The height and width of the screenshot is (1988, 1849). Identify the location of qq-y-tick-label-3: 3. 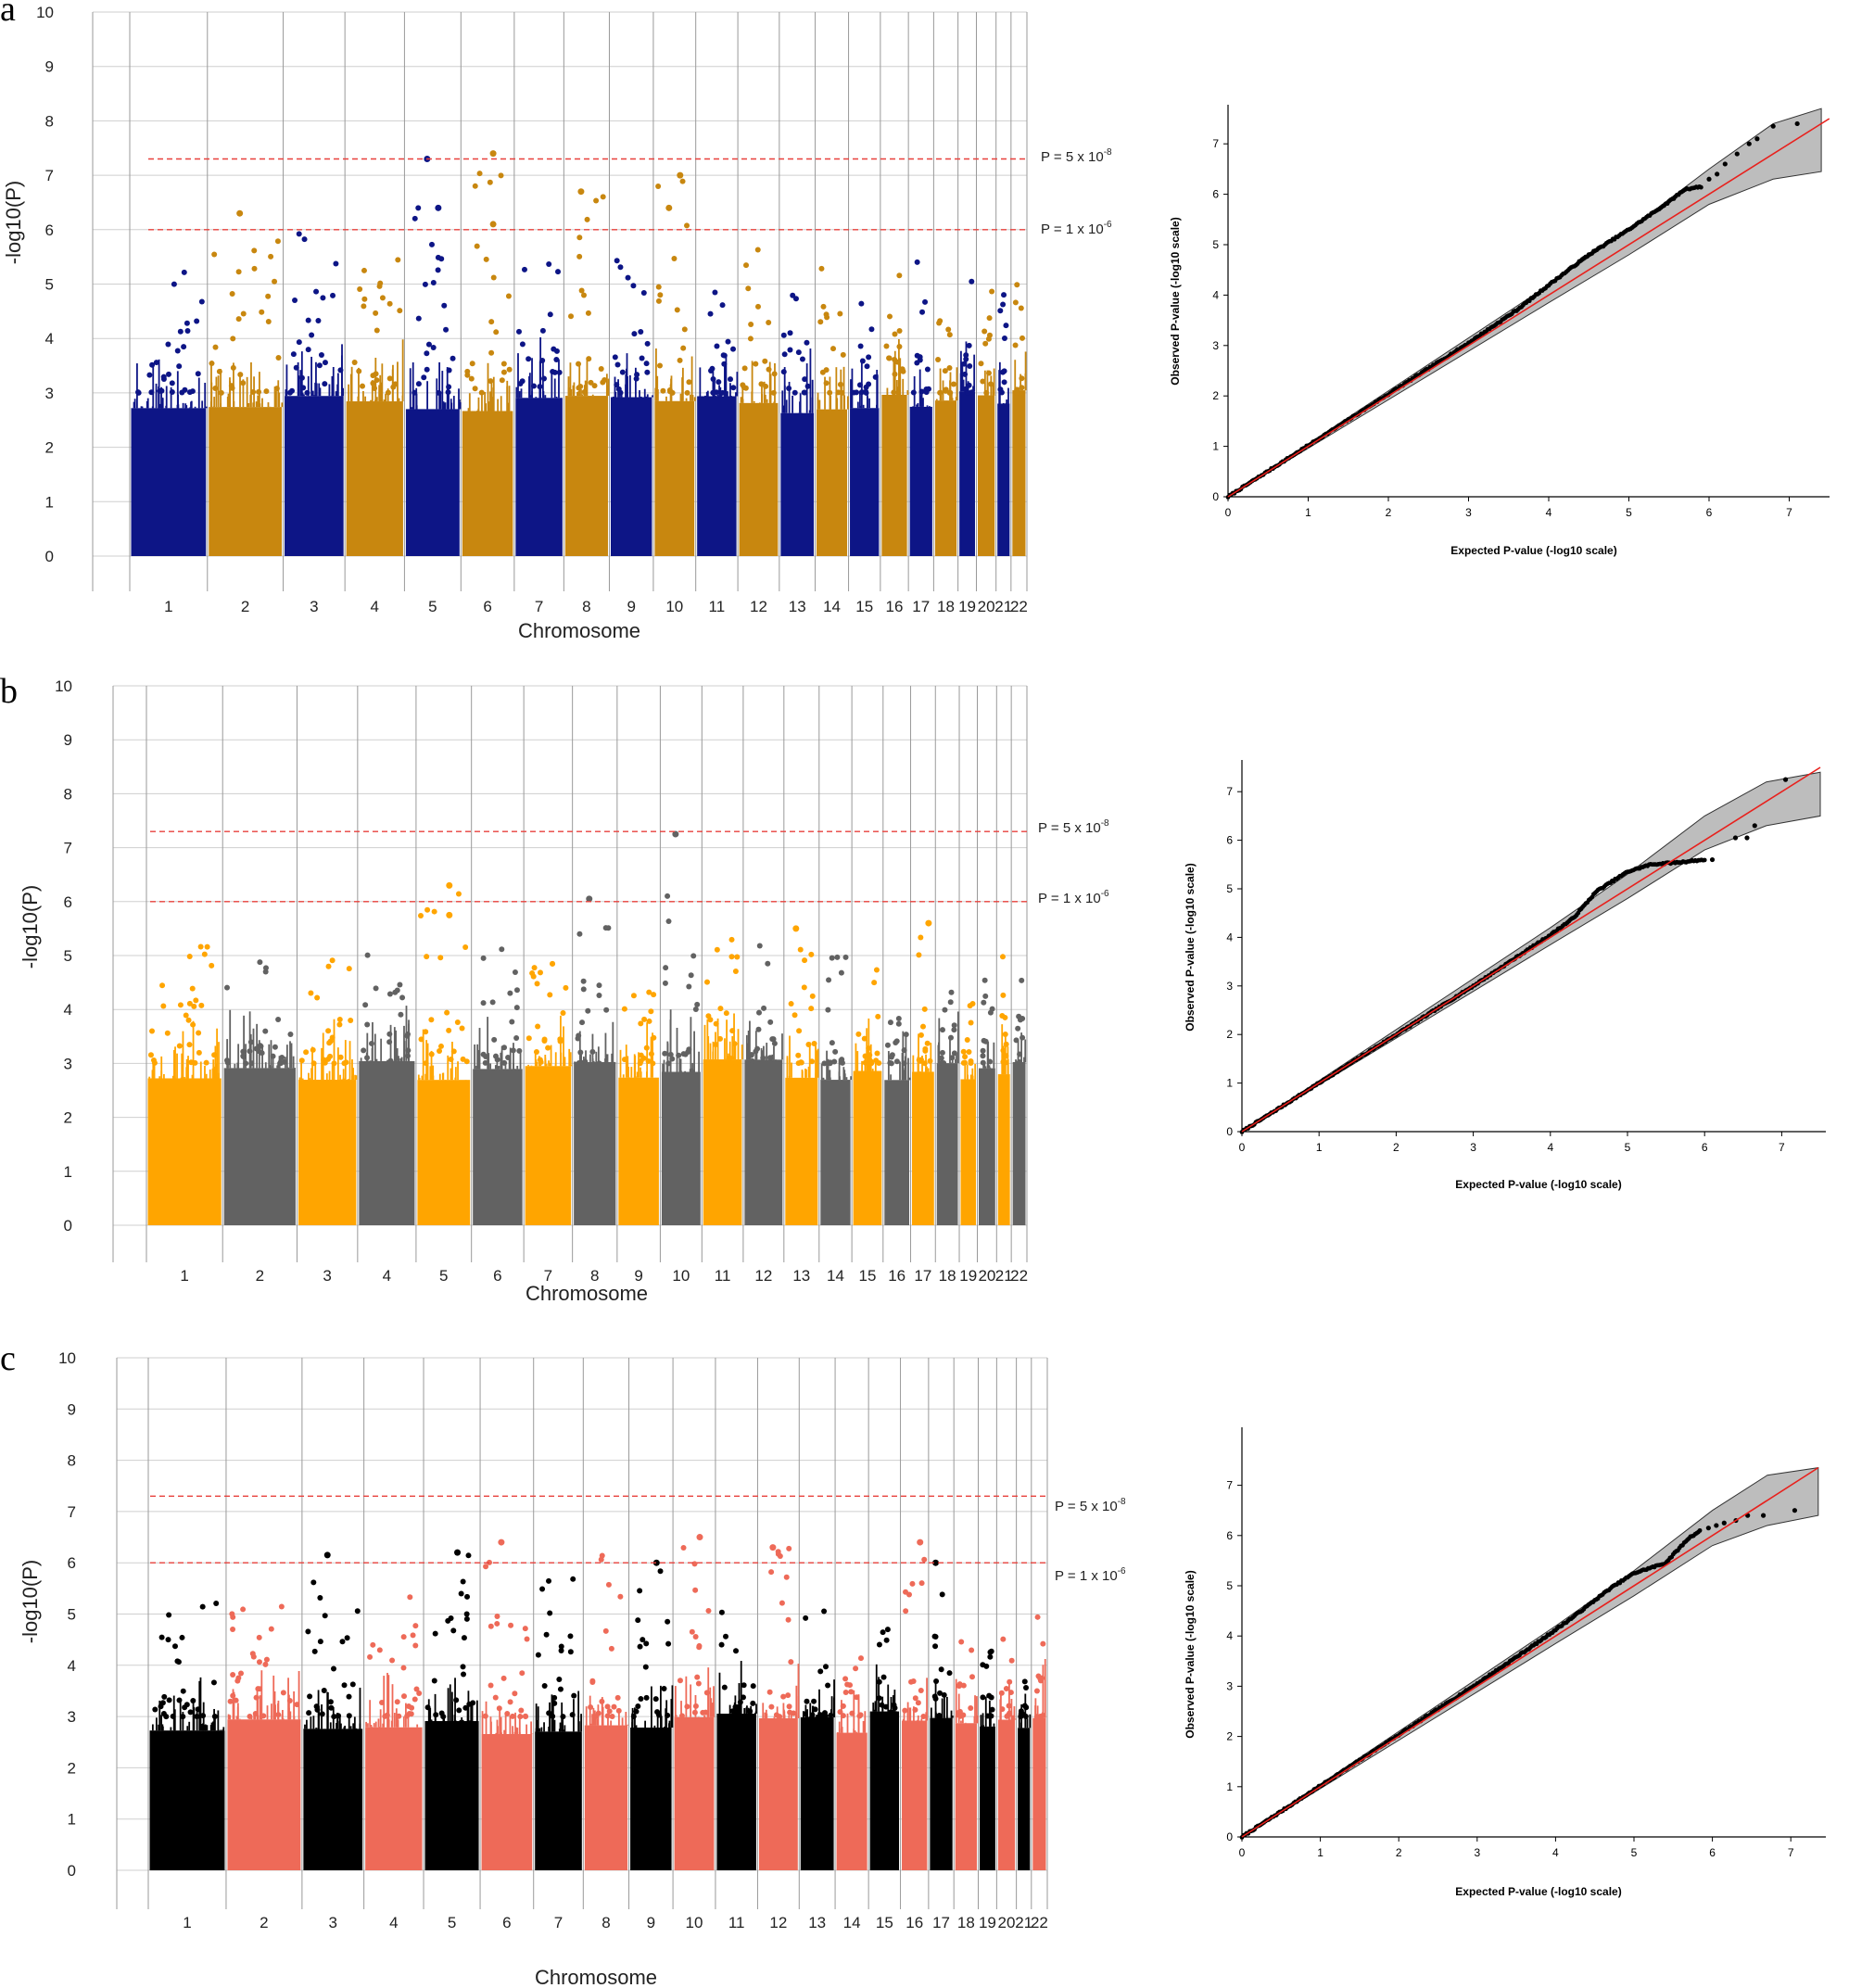
(1230, 1685).